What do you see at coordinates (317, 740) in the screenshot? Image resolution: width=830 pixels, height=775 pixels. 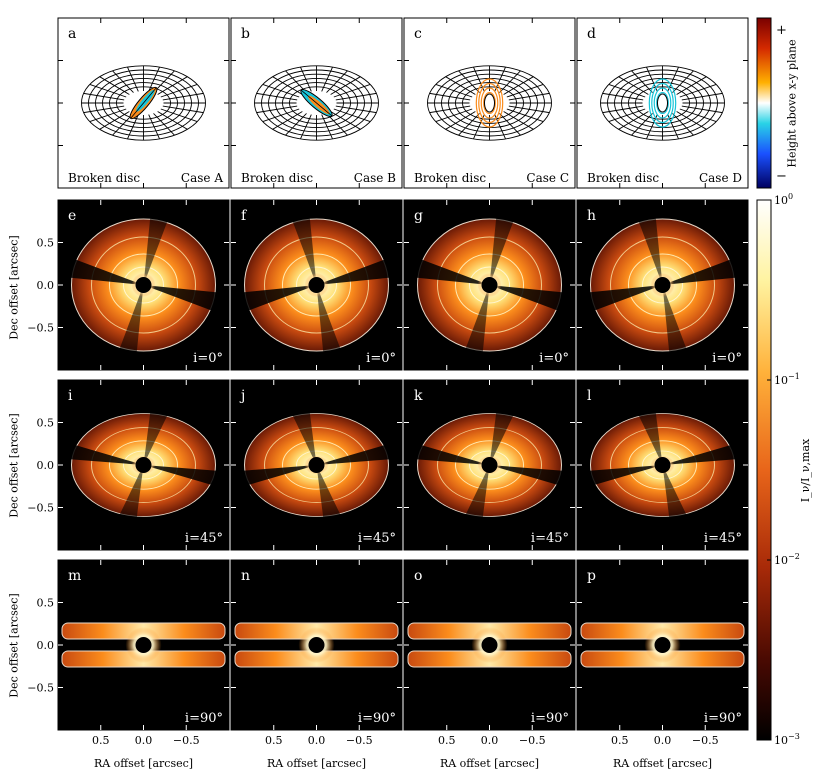 I see `xtick-label: 0.0` at bounding box center [317, 740].